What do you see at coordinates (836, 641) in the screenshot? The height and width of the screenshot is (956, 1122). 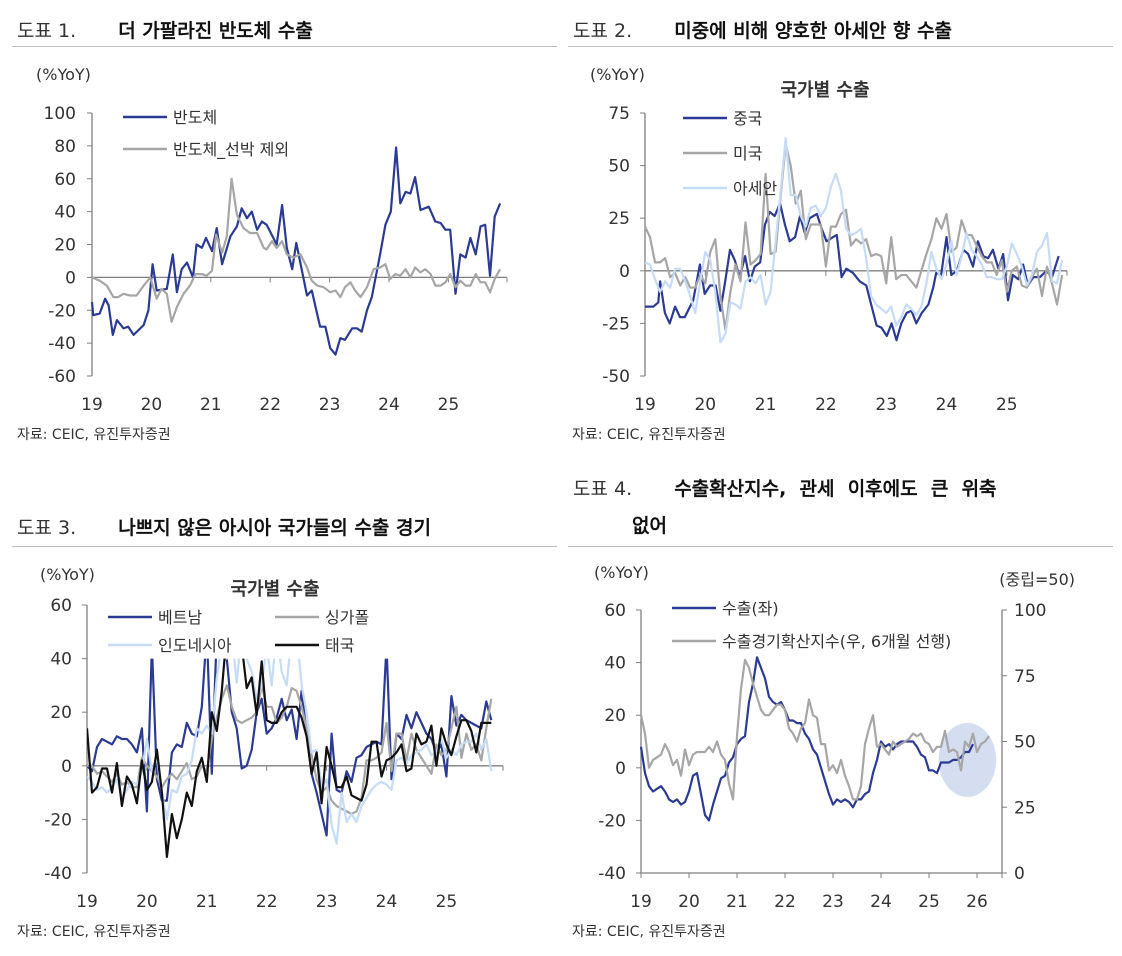 I see `legend-label: 수출경기확산지수(우, 6개월 선행)` at bounding box center [836, 641].